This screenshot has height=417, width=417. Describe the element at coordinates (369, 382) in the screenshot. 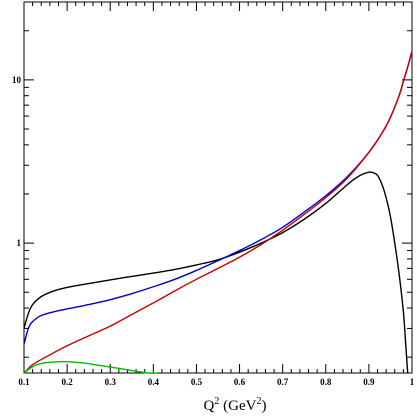

I see `x-tick-label: 0.9` at that location.